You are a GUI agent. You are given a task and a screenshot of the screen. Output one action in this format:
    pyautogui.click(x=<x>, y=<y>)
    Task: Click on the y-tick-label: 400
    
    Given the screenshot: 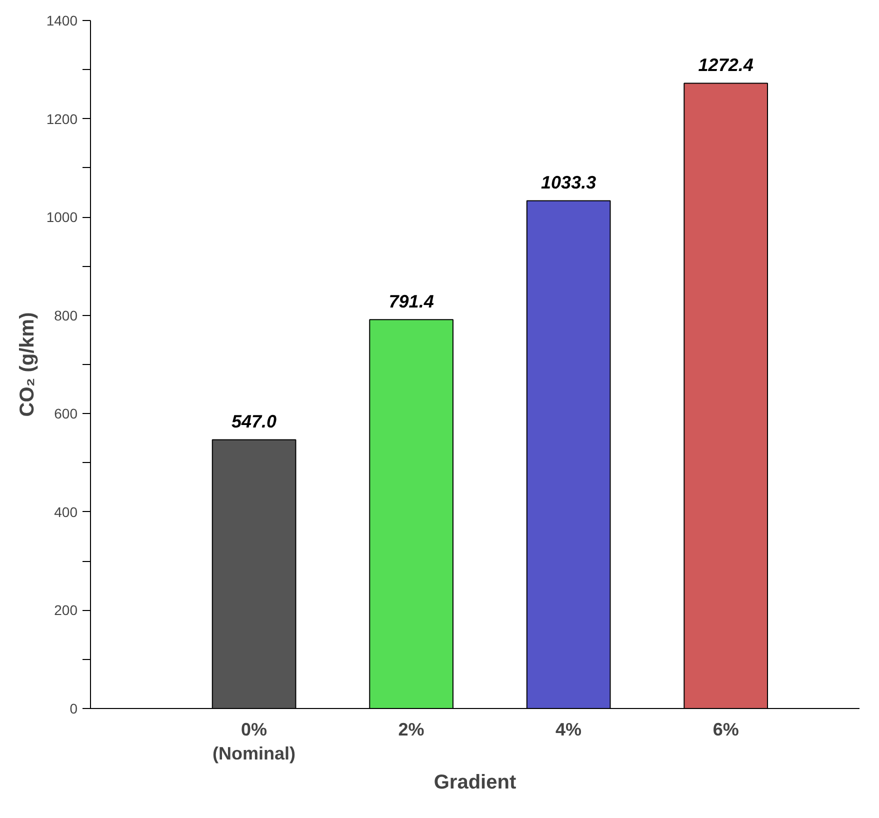 What is the action you would take?
    pyautogui.click(x=66, y=512)
    